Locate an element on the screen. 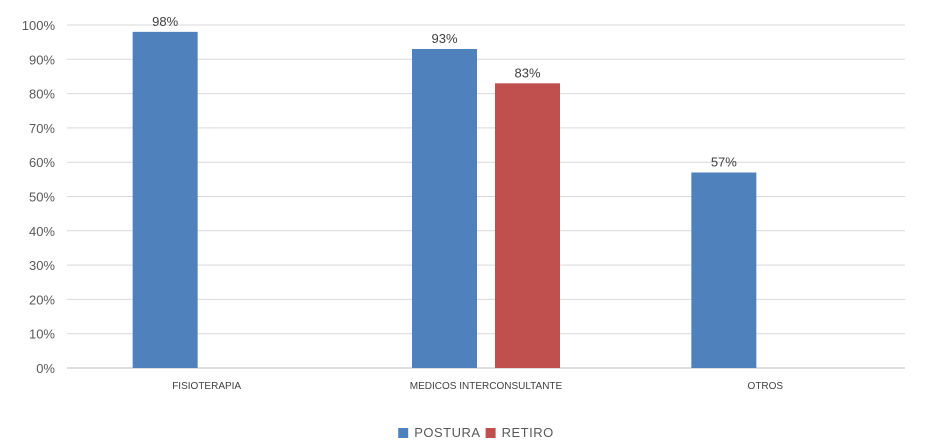  y-tick-label: 80% is located at coordinates (42, 94).